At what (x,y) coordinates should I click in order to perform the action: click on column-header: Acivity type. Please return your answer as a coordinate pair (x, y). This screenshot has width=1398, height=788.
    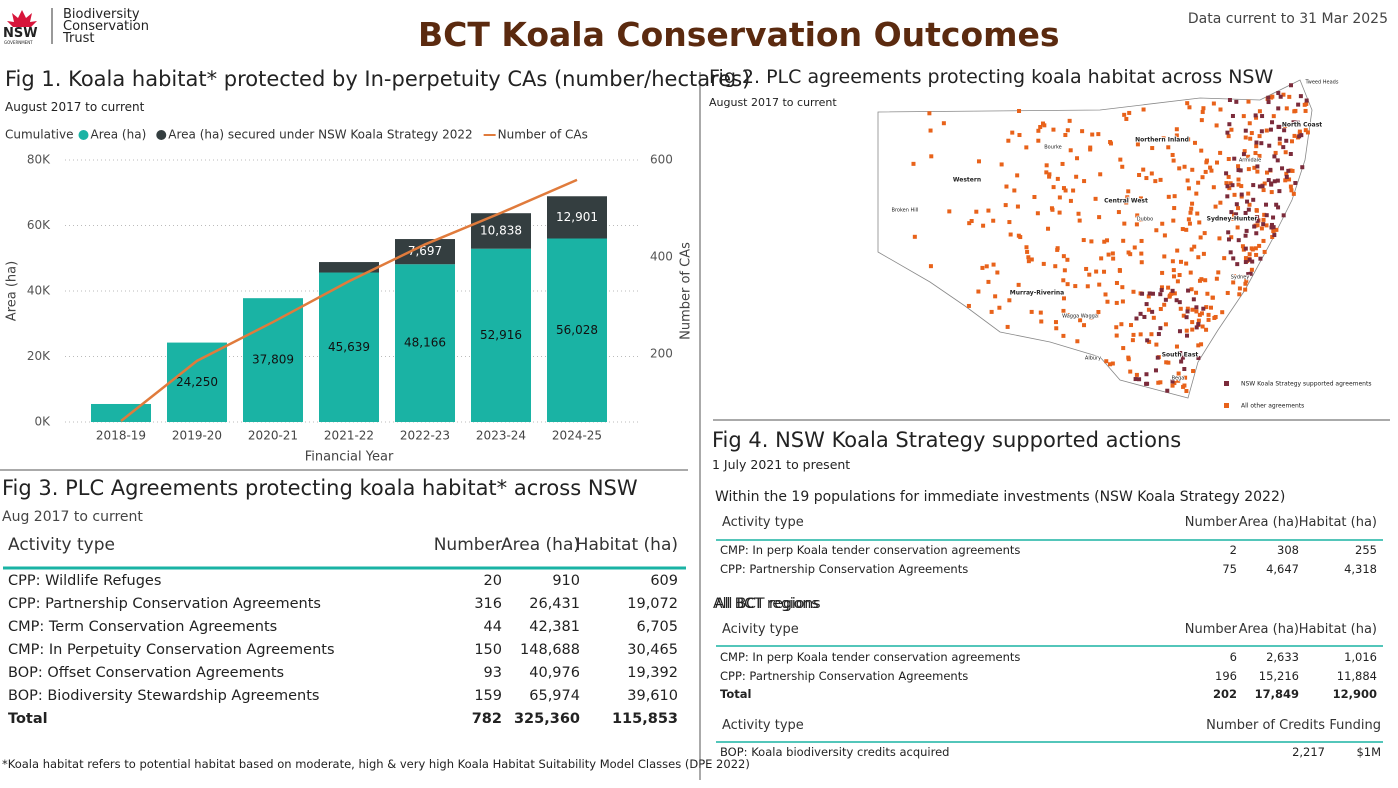
    Looking at the image, I should click on (760, 629).